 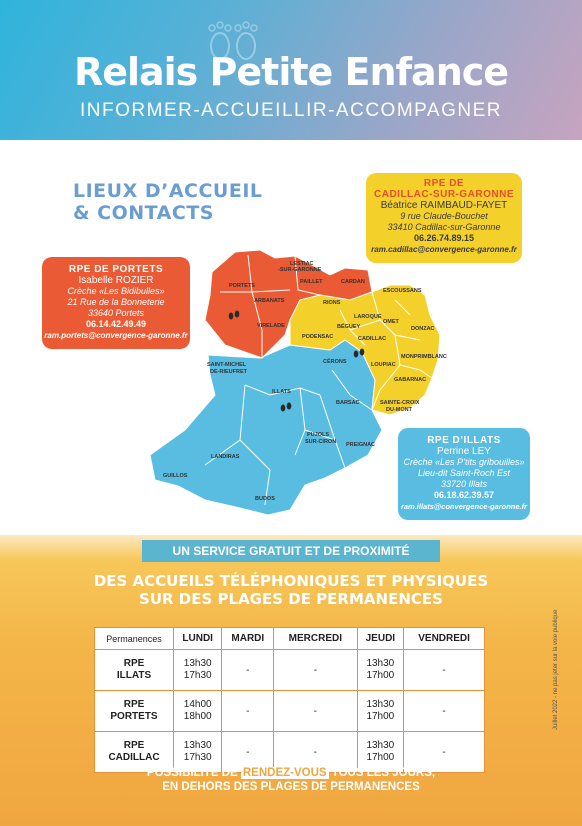 I want to click on map-label-sur-garonne: -SUR-GARONNE, so click(x=300, y=270).